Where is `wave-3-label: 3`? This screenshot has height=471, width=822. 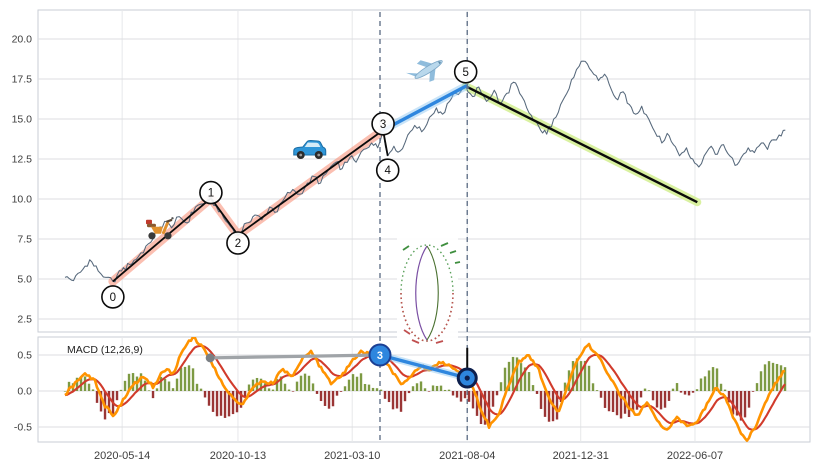 wave-3-label: 3 is located at coordinates (383, 125).